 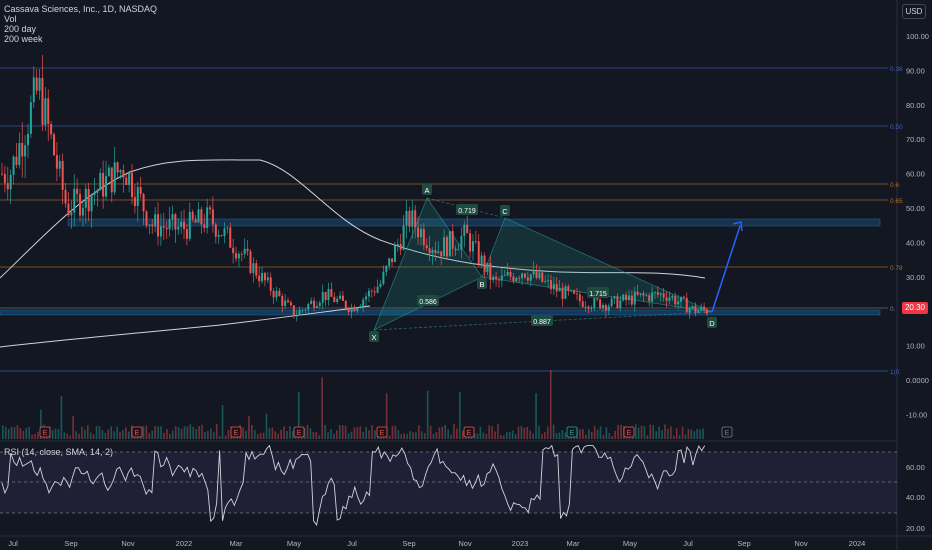 I want to click on ma-200-day-label: 200 day, so click(x=20, y=29).